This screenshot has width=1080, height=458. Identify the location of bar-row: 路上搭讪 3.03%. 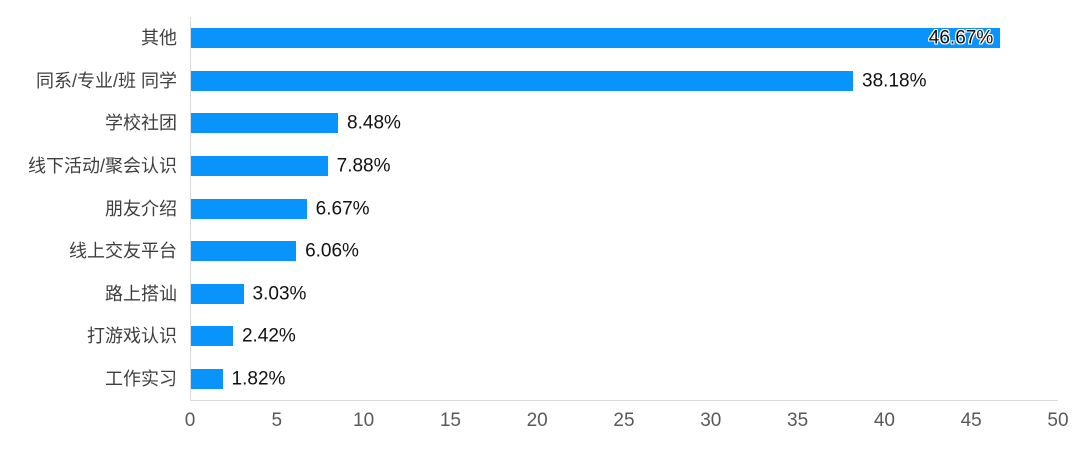
(529, 293).